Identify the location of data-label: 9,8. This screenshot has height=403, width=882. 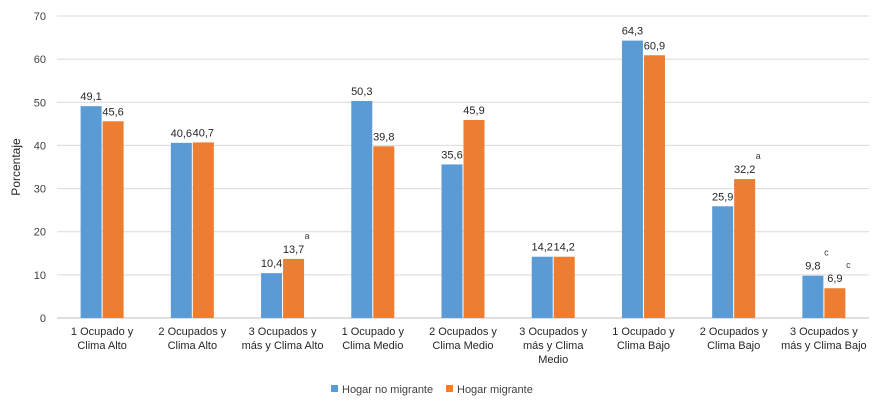
(812, 267).